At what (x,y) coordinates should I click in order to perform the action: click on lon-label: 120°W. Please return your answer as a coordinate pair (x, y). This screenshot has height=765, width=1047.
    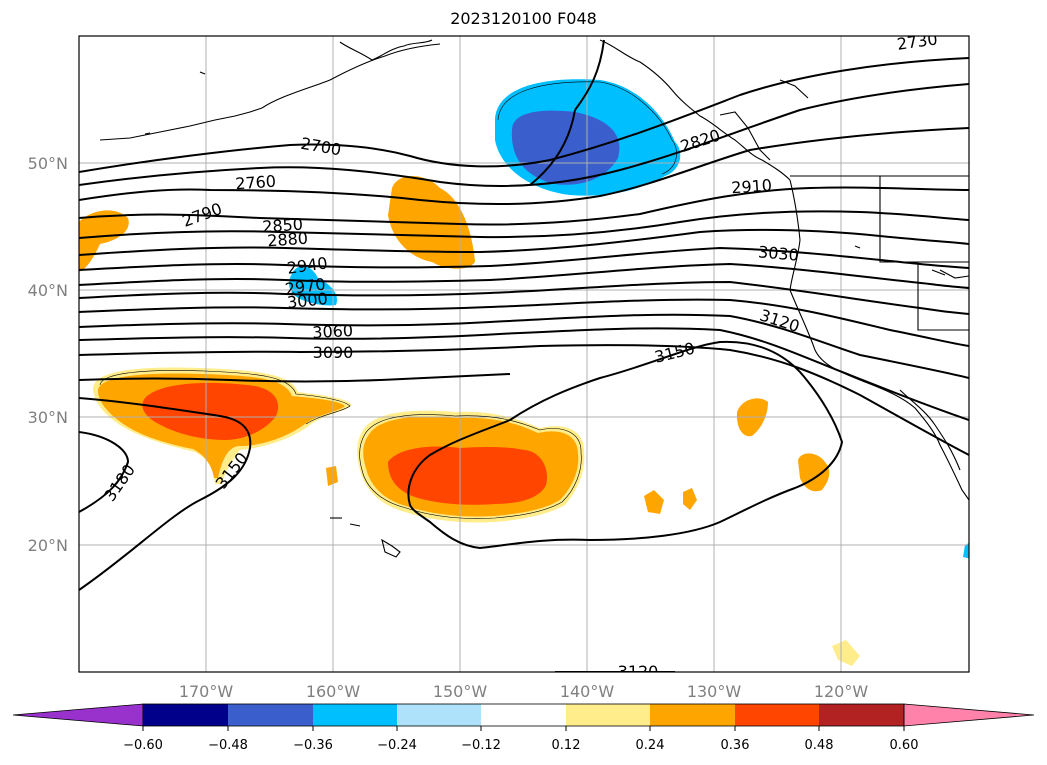
    Looking at the image, I should click on (841, 691).